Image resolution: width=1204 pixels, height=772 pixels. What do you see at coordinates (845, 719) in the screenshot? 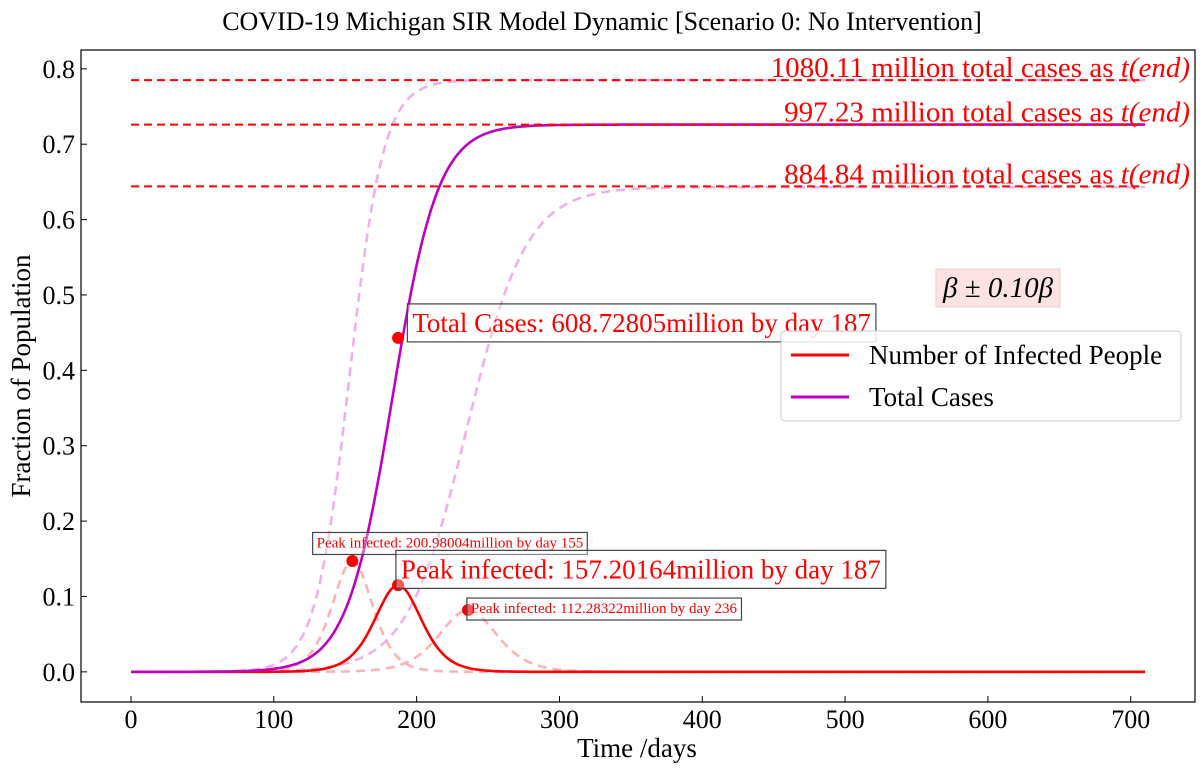
I see `x-tick-label: 500` at bounding box center [845, 719].